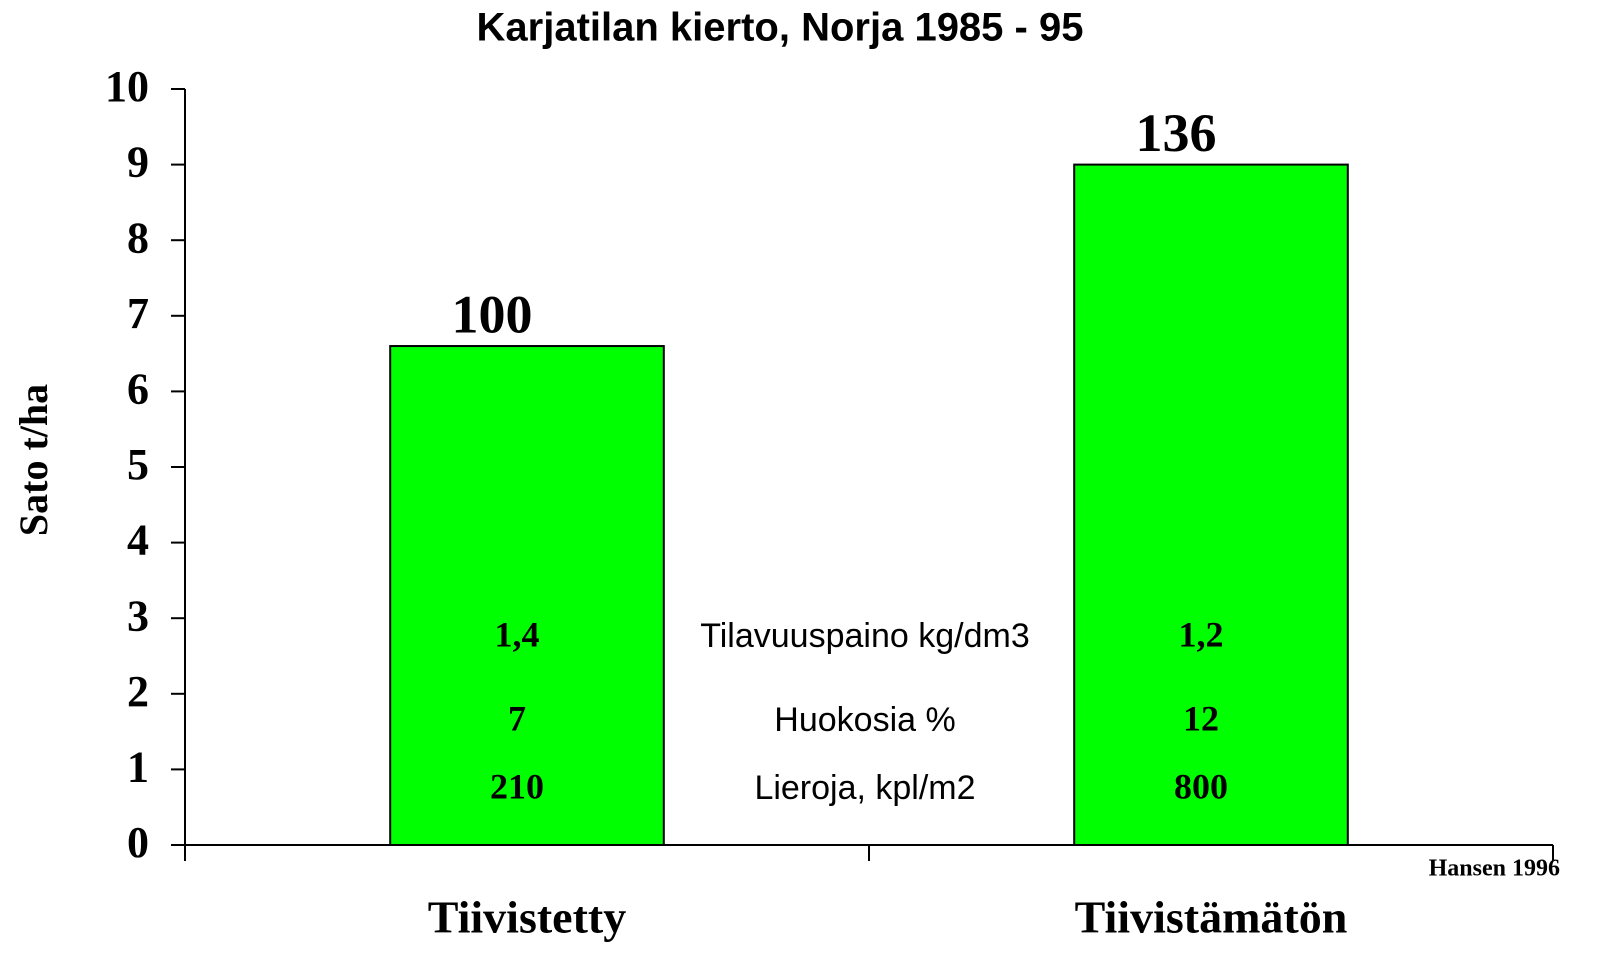 This screenshot has width=1602, height=965. Describe the element at coordinates (138, 162) in the screenshot. I see `y-tick-label: 9` at that location.